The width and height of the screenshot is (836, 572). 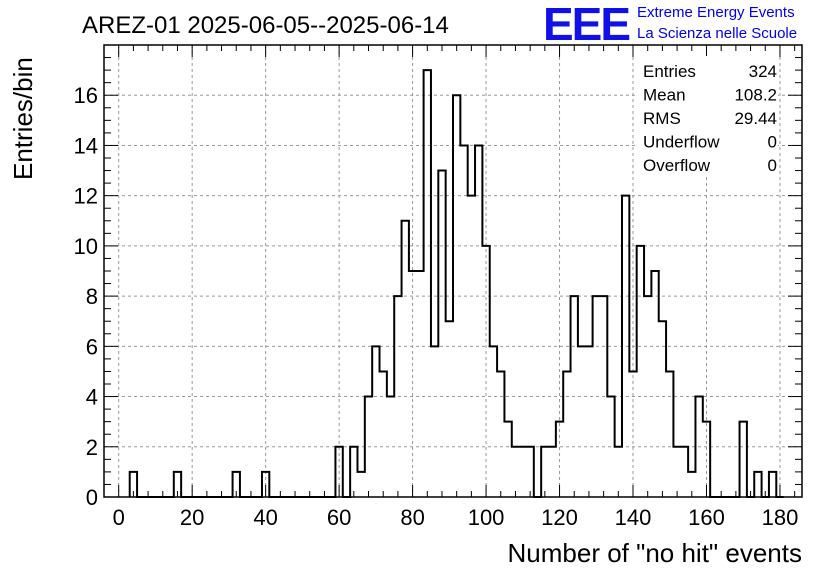 What do you see at coordinates (92, 346) in the screenshot?
I see `y-tick-label: 6` at bounding box center [92, 346].